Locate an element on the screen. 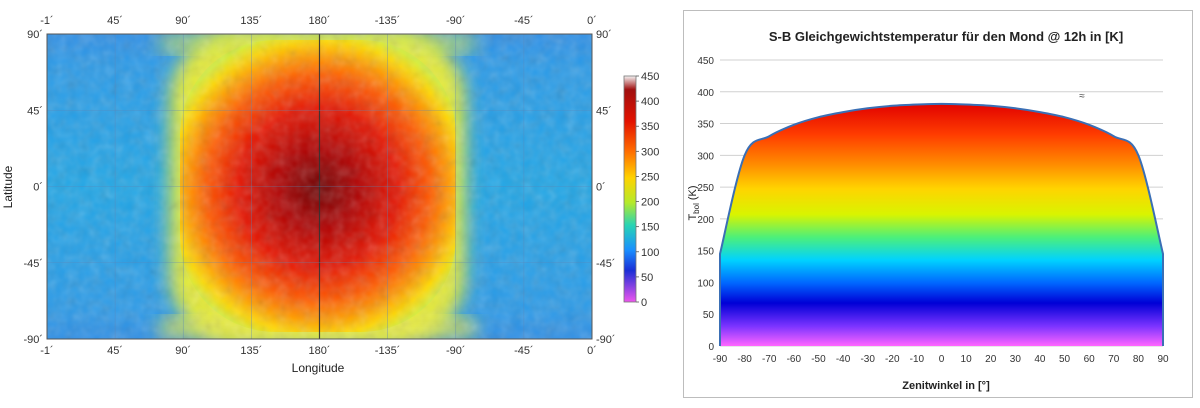  map-x-tick-bottom: -1´ is located at coordinates (46, 351).